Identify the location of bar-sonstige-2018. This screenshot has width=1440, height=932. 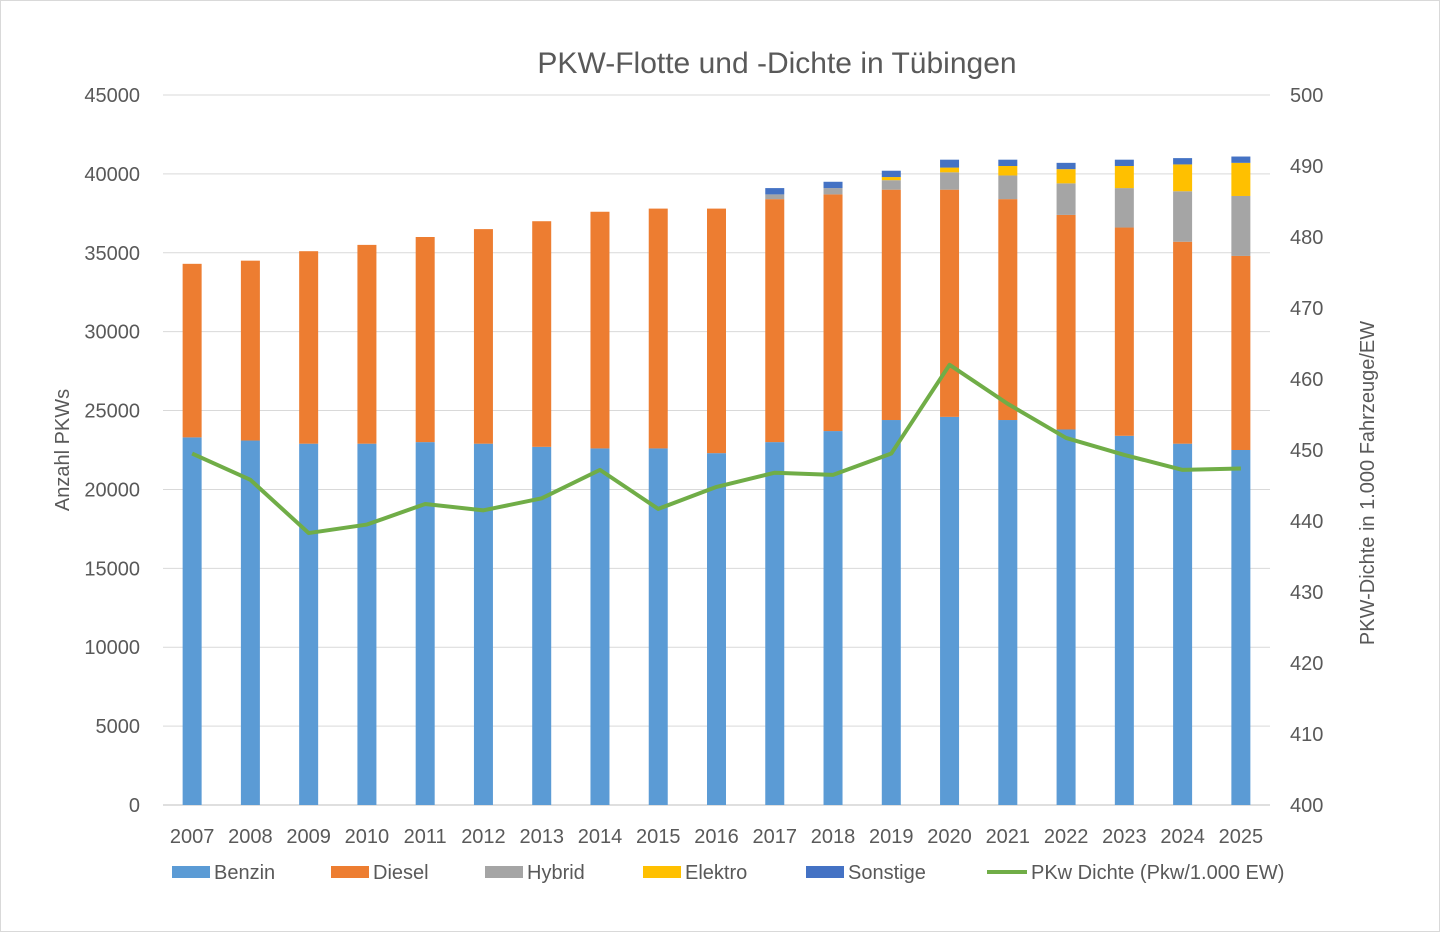
(833, 185).